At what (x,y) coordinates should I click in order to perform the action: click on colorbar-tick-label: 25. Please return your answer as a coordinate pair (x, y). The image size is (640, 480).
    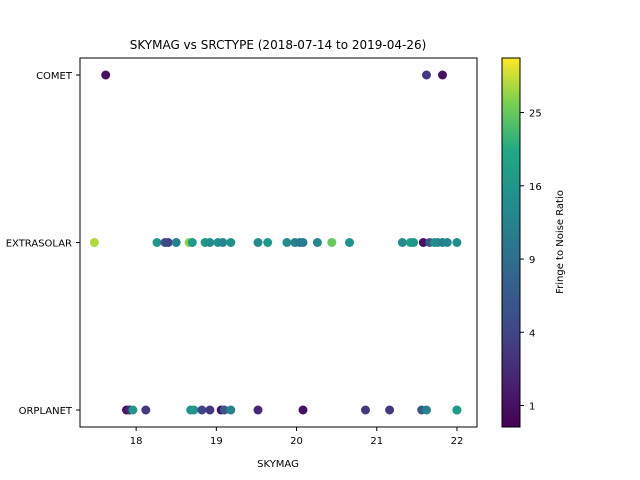
    Looking at the image, I should click on (535, 114).